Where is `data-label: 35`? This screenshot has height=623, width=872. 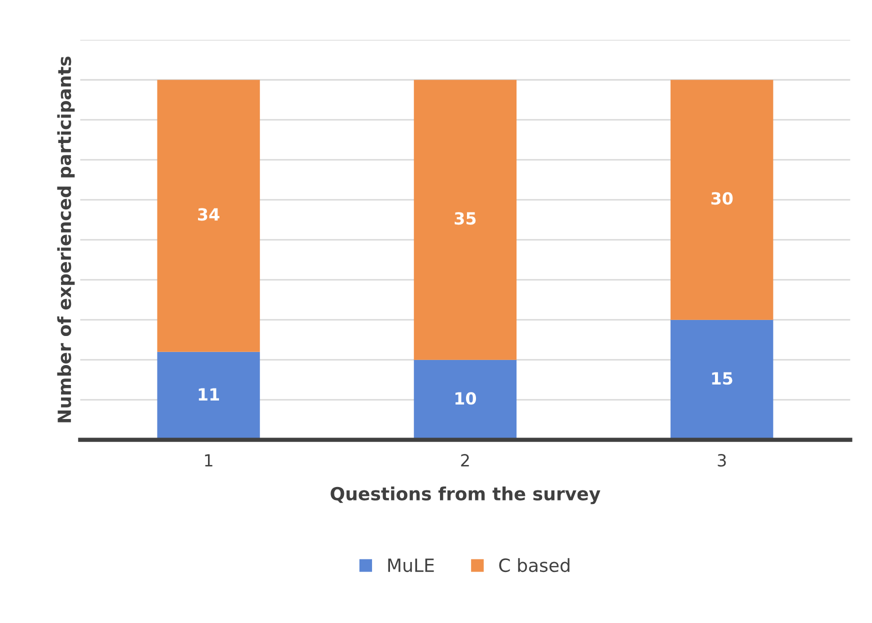 data-label: 35 is located at coordinates (465, 218).